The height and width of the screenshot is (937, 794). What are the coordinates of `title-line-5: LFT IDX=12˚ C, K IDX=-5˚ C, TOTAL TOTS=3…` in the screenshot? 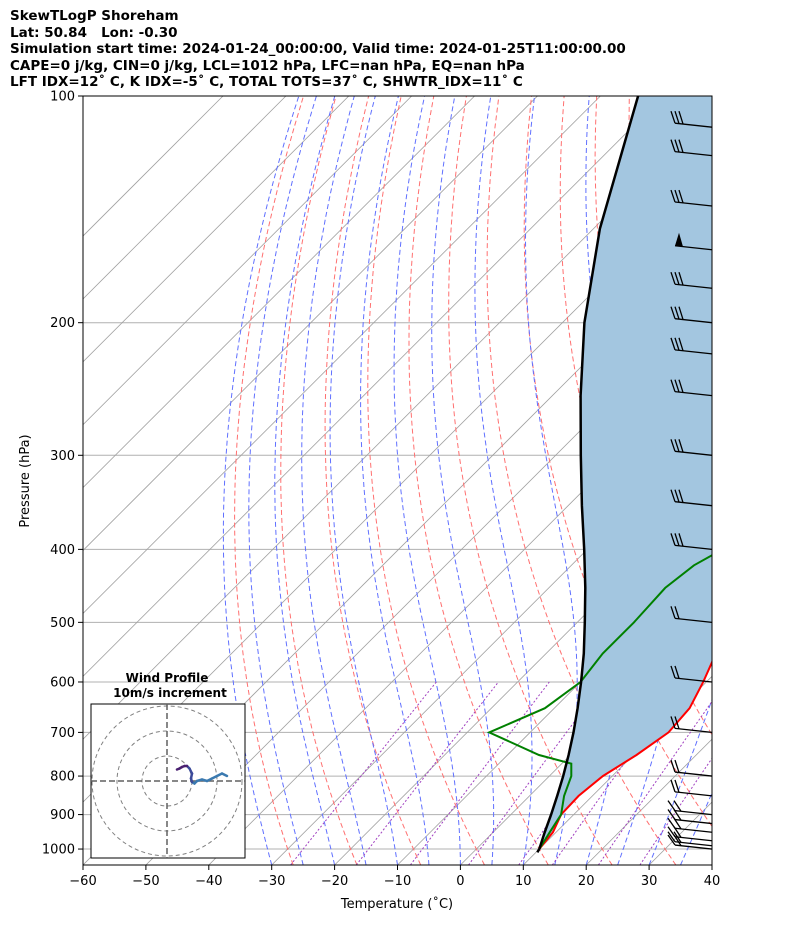 It's located at (266, 82).